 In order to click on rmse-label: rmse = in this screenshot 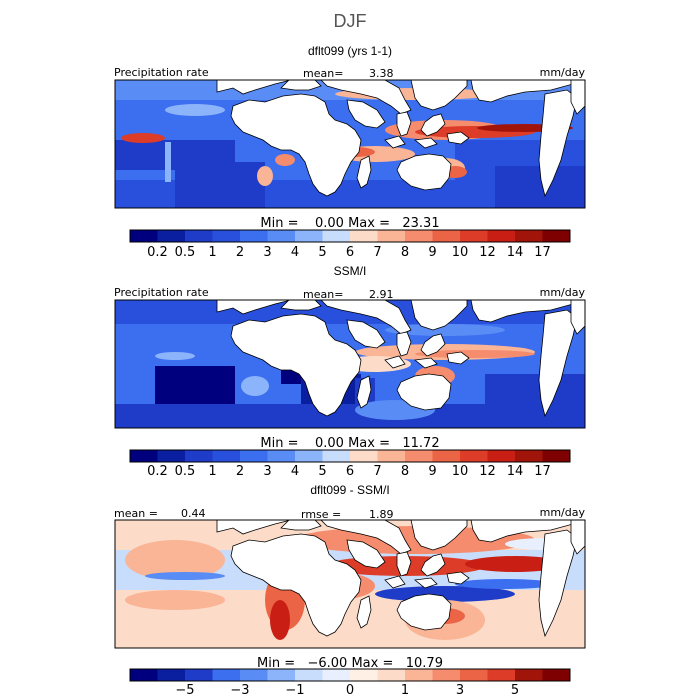, I will do `click(321, 514)`.